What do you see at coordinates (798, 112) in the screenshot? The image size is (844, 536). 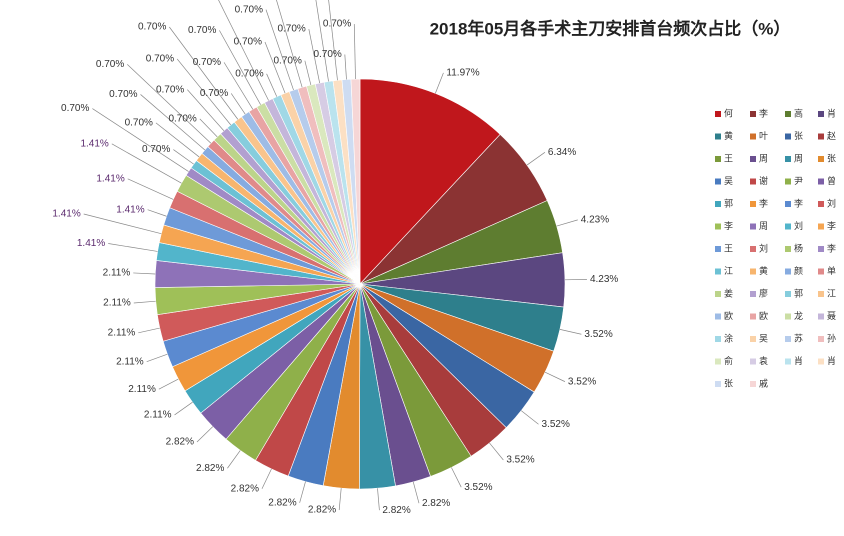 I see `legend-label: 高` at bounding box center [798, 112].